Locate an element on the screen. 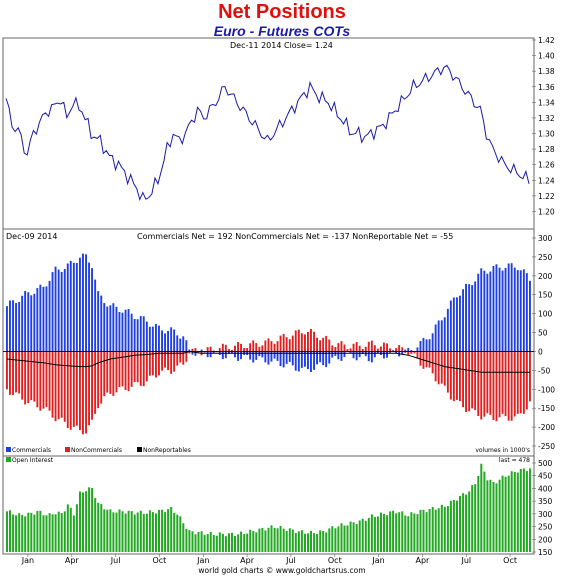  y-tick-label: 1.30 is located at coordinates (546, 134).